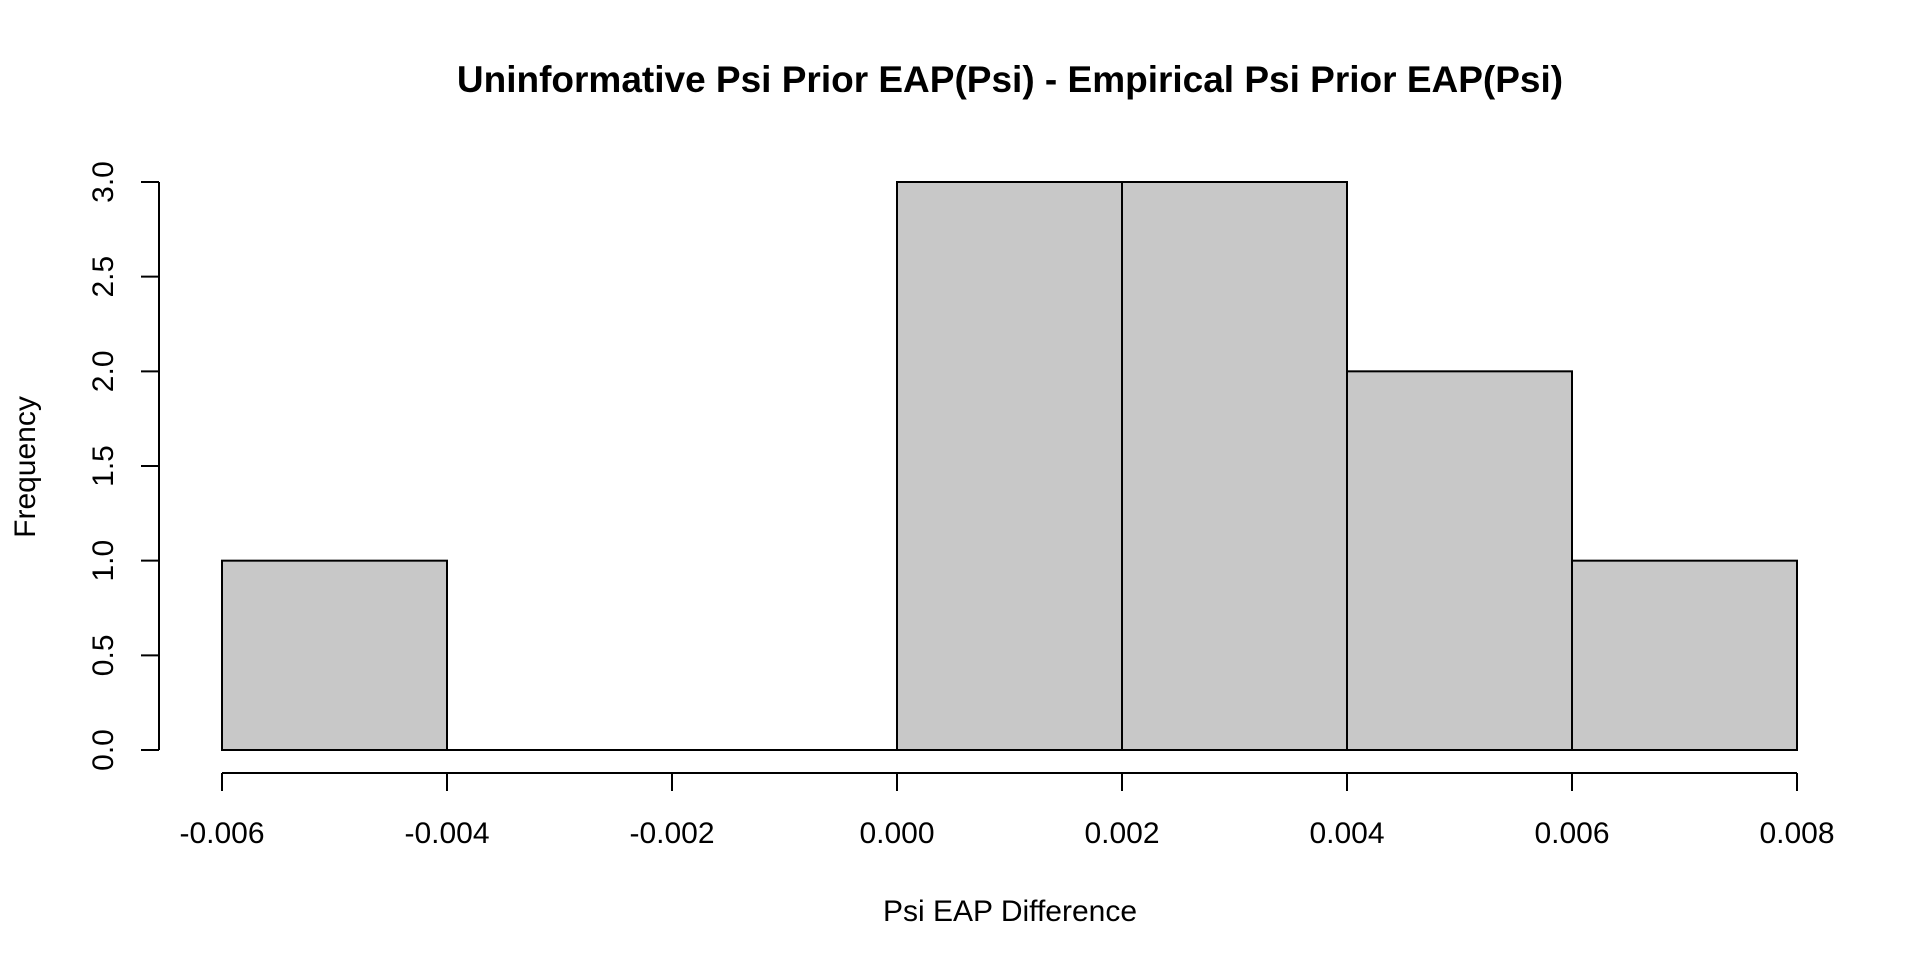 Image resolution: width=1920 pixels, height=960 pixels. Describe the element at coordinates (25, 467) in the screenshot. I see `y-axis-label: Frequency` at that location.